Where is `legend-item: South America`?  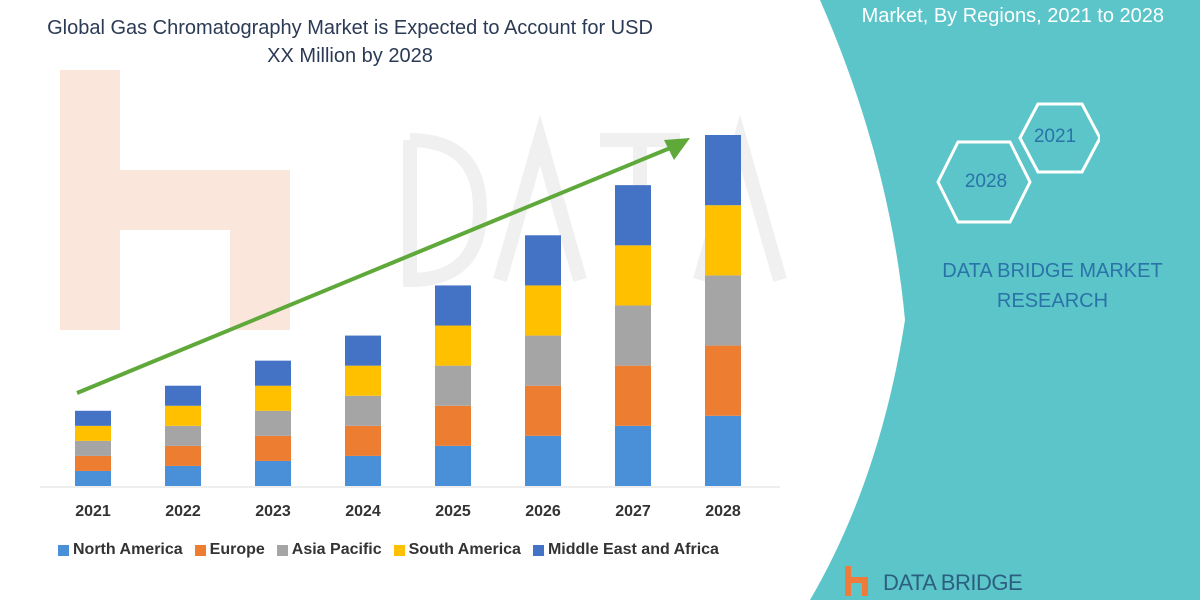 legend-item: South America is located at coordinates (457, 550).